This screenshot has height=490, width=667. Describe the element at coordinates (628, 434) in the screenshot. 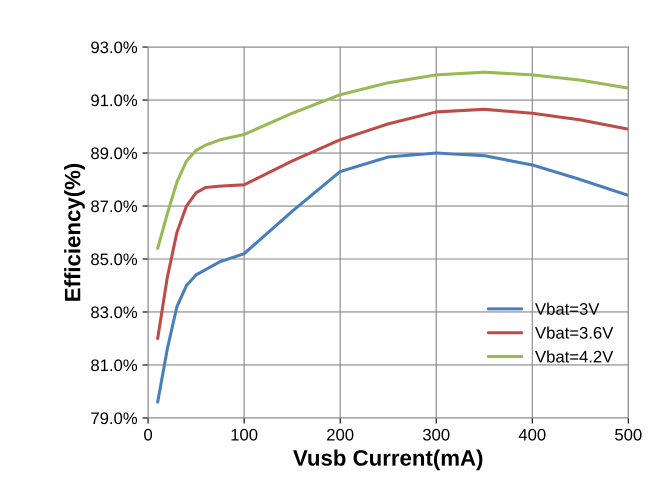

I see `x-tick-label: 500` at that location.